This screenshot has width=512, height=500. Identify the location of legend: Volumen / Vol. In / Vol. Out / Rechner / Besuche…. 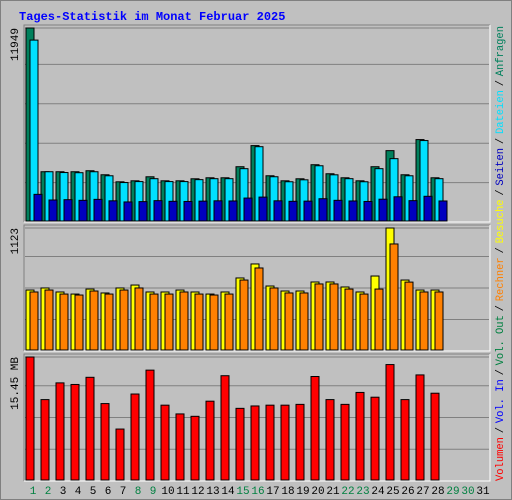
(501, 253).